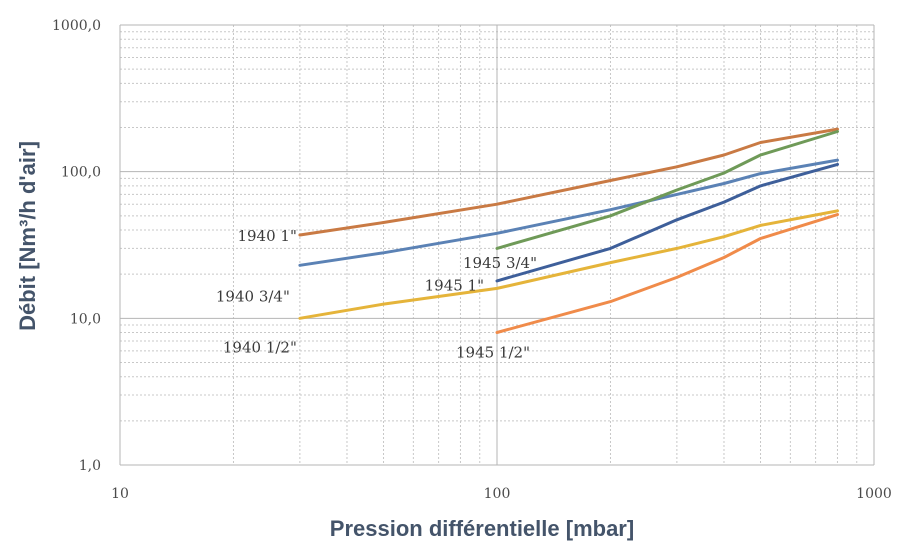  Describe the element at coordinates (85, 319) in the screenshot. I see `y-tick-label: 10,0` at that location.